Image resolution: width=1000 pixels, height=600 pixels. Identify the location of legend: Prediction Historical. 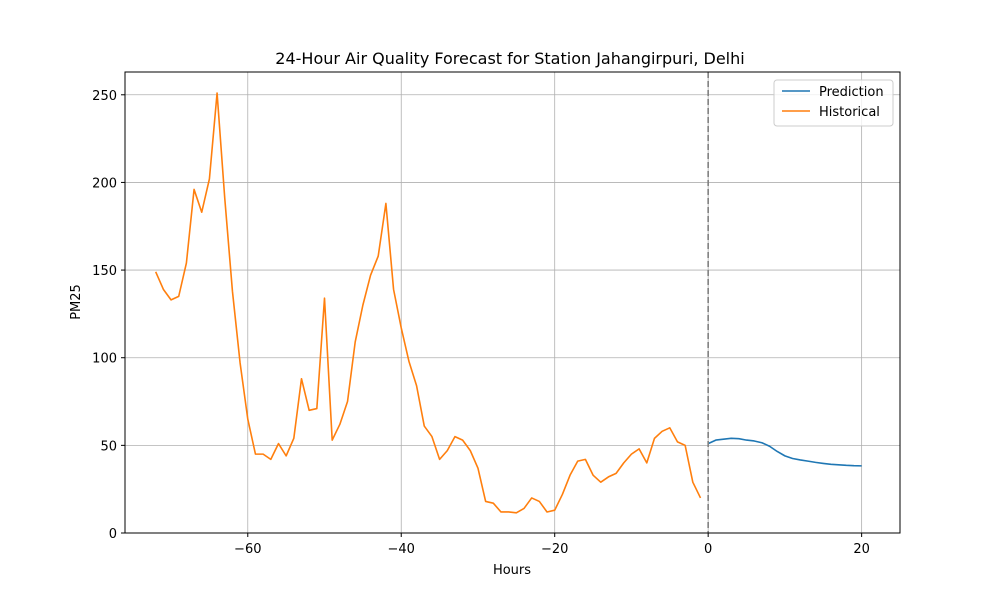
(833, 103).